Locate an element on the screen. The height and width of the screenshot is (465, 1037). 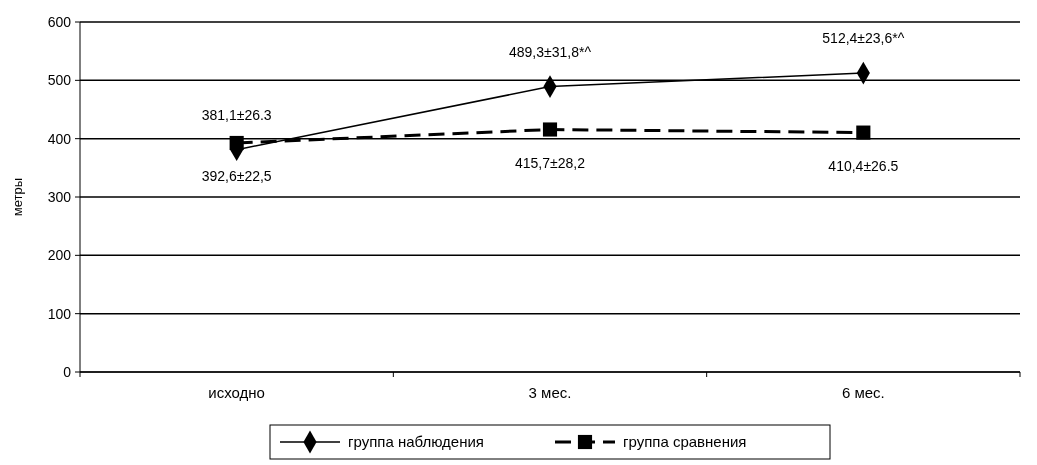
data-label: 489,3±31,8*^ is located at coordinates (550, 51).